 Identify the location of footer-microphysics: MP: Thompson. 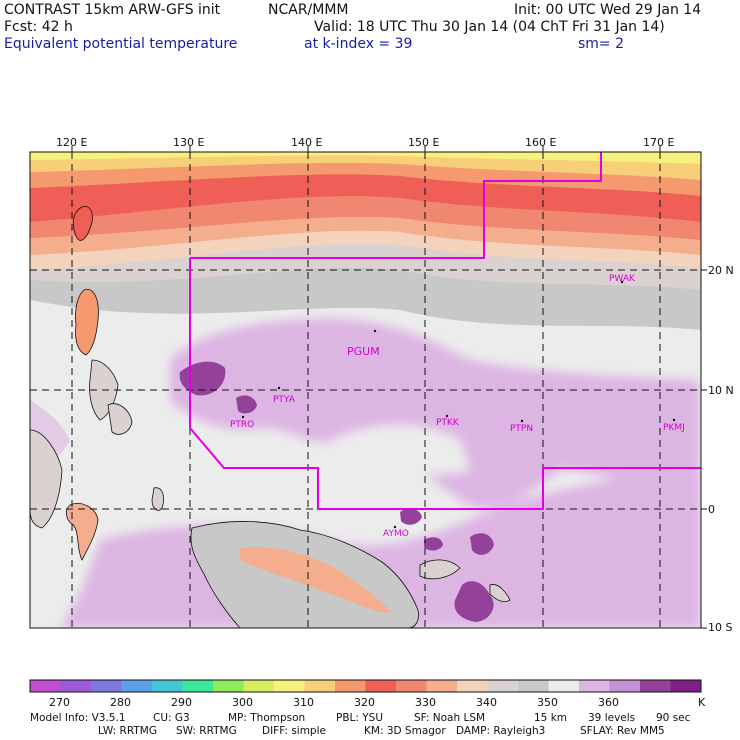
(267, 718).